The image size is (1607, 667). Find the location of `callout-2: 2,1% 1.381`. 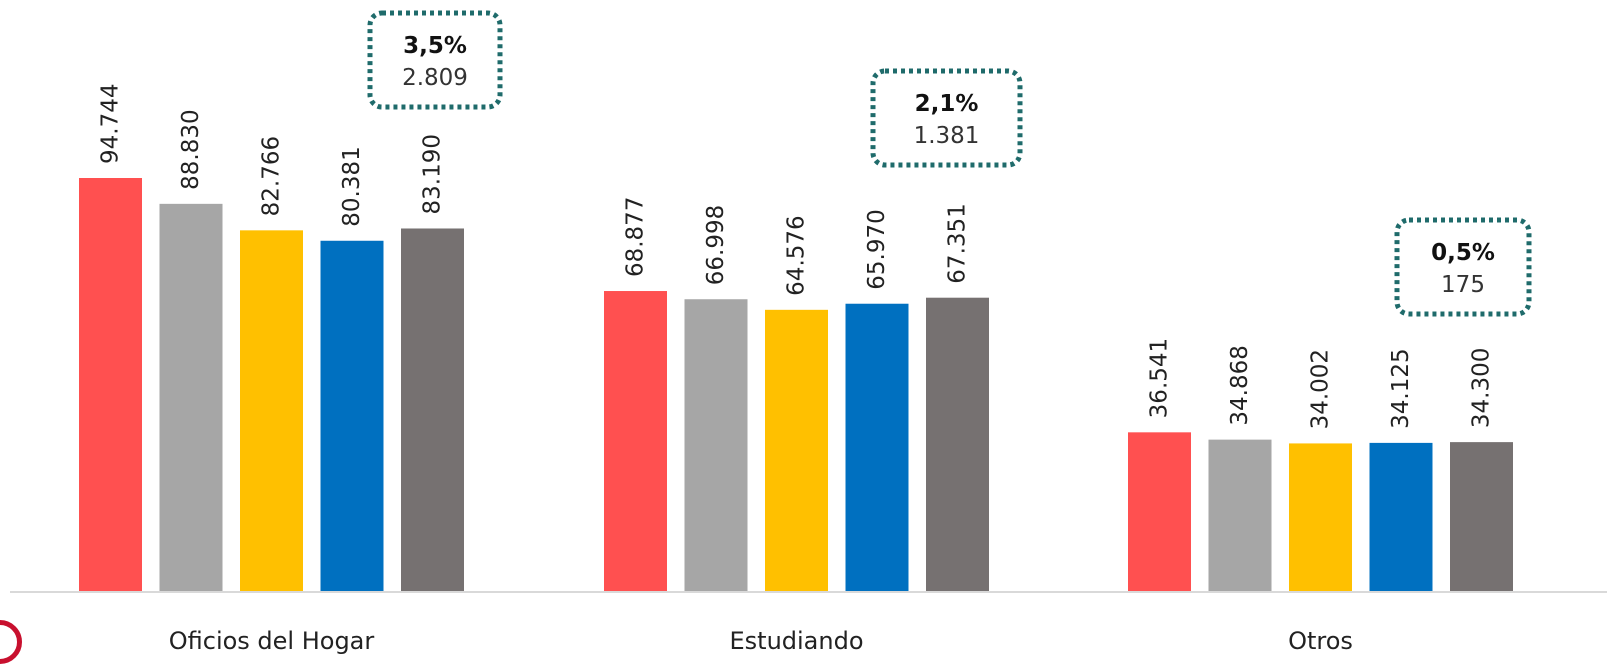

callout-2: 2,1% 1.381 is located at coordinates (946, 118).